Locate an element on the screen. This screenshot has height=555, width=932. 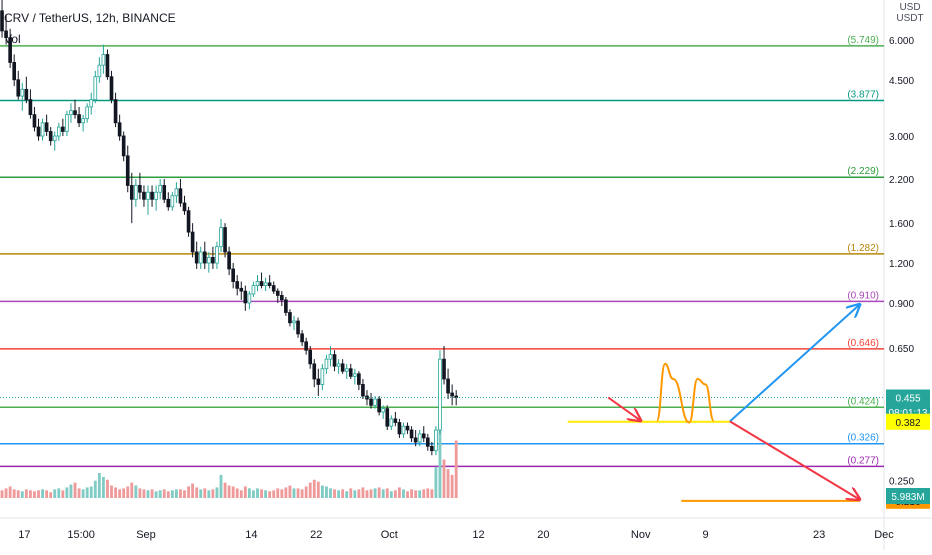
symbol-legend: CRV / TetherUS, 12h, BINANCE is located at coordinates (90, 18).